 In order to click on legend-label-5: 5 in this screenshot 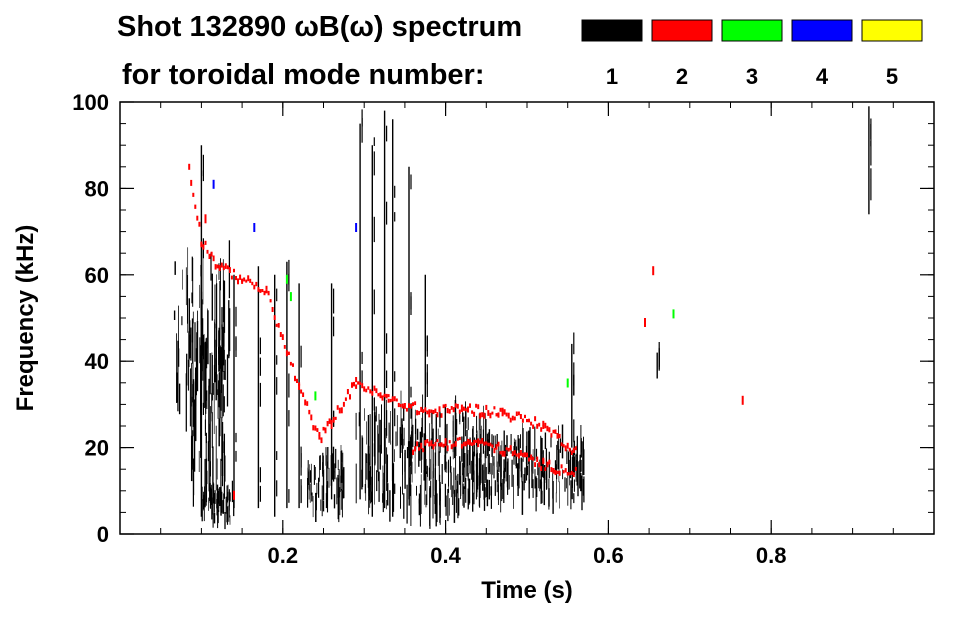, I will do `click(892, 76)`.